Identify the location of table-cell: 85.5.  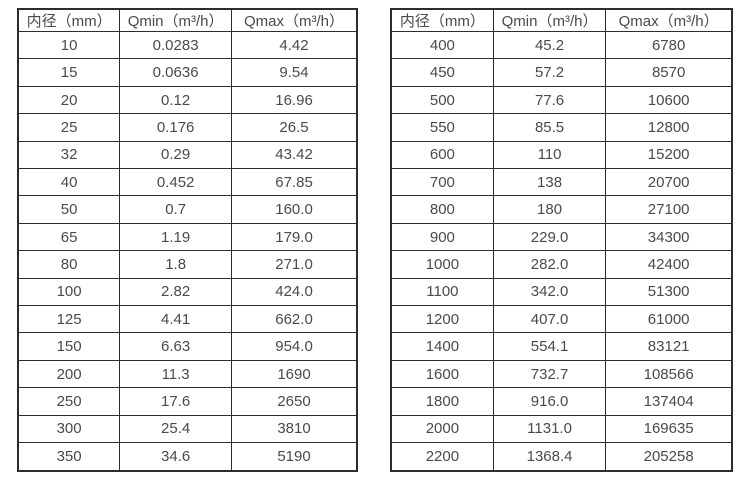
(549, 127).